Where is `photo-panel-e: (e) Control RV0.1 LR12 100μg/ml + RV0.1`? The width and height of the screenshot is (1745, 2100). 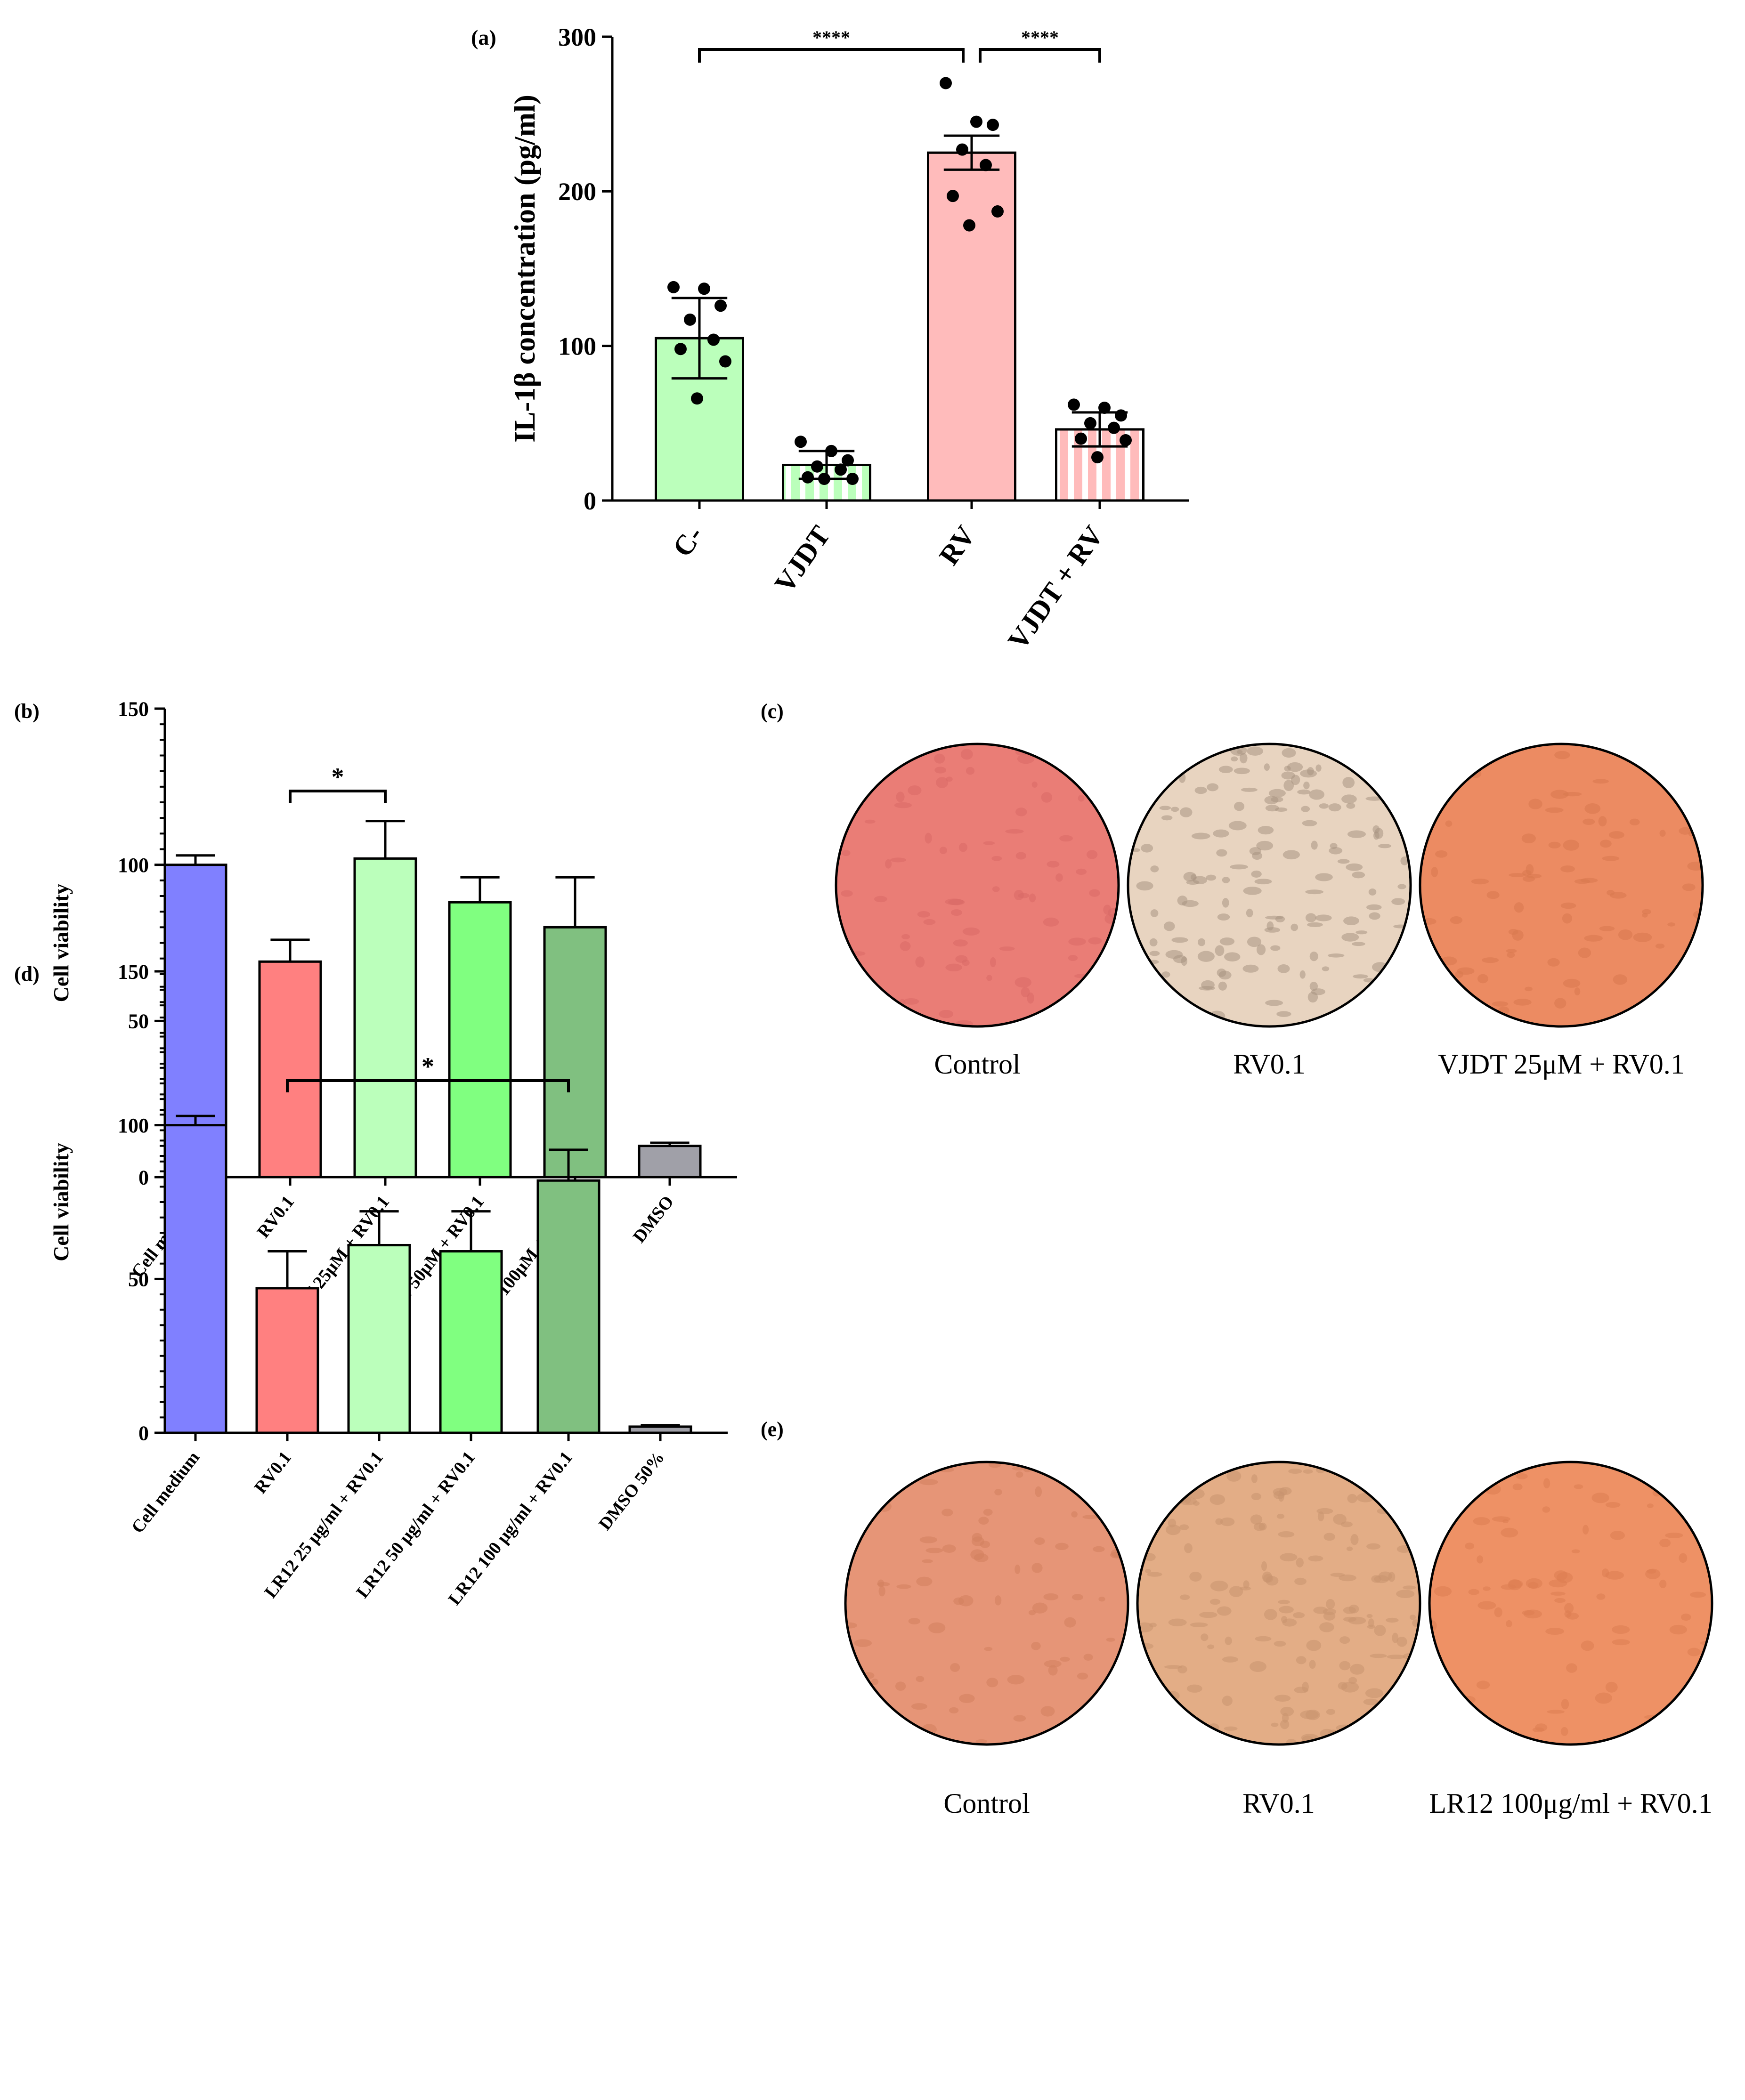 photo-panel-e: (e) Control RV0.1 LR12 100μg/ml + RV0.1 is located at coordinates (1237, 1618).